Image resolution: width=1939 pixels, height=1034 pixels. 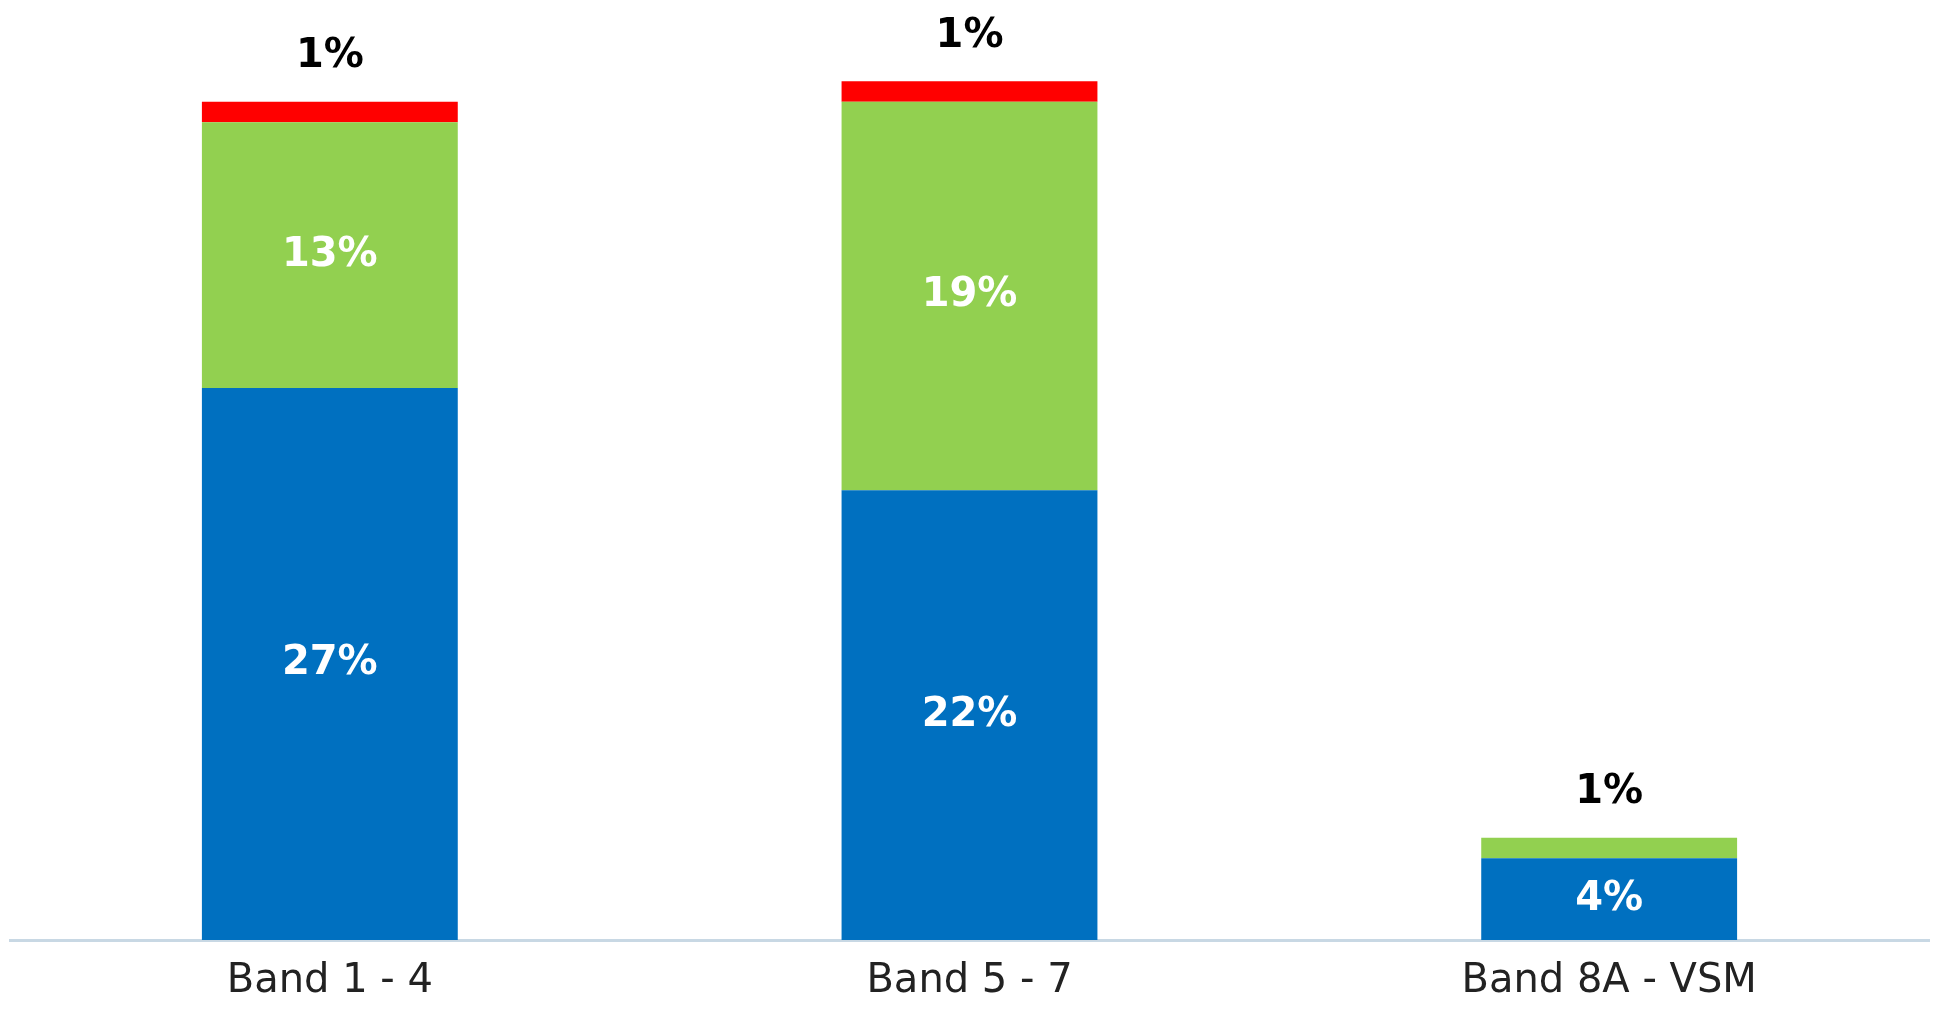 What do you see at coordinates (969, 978) in the screenshot?
I see `x-tick-label: Band 5 - 7` at bounding box center [969, 978].